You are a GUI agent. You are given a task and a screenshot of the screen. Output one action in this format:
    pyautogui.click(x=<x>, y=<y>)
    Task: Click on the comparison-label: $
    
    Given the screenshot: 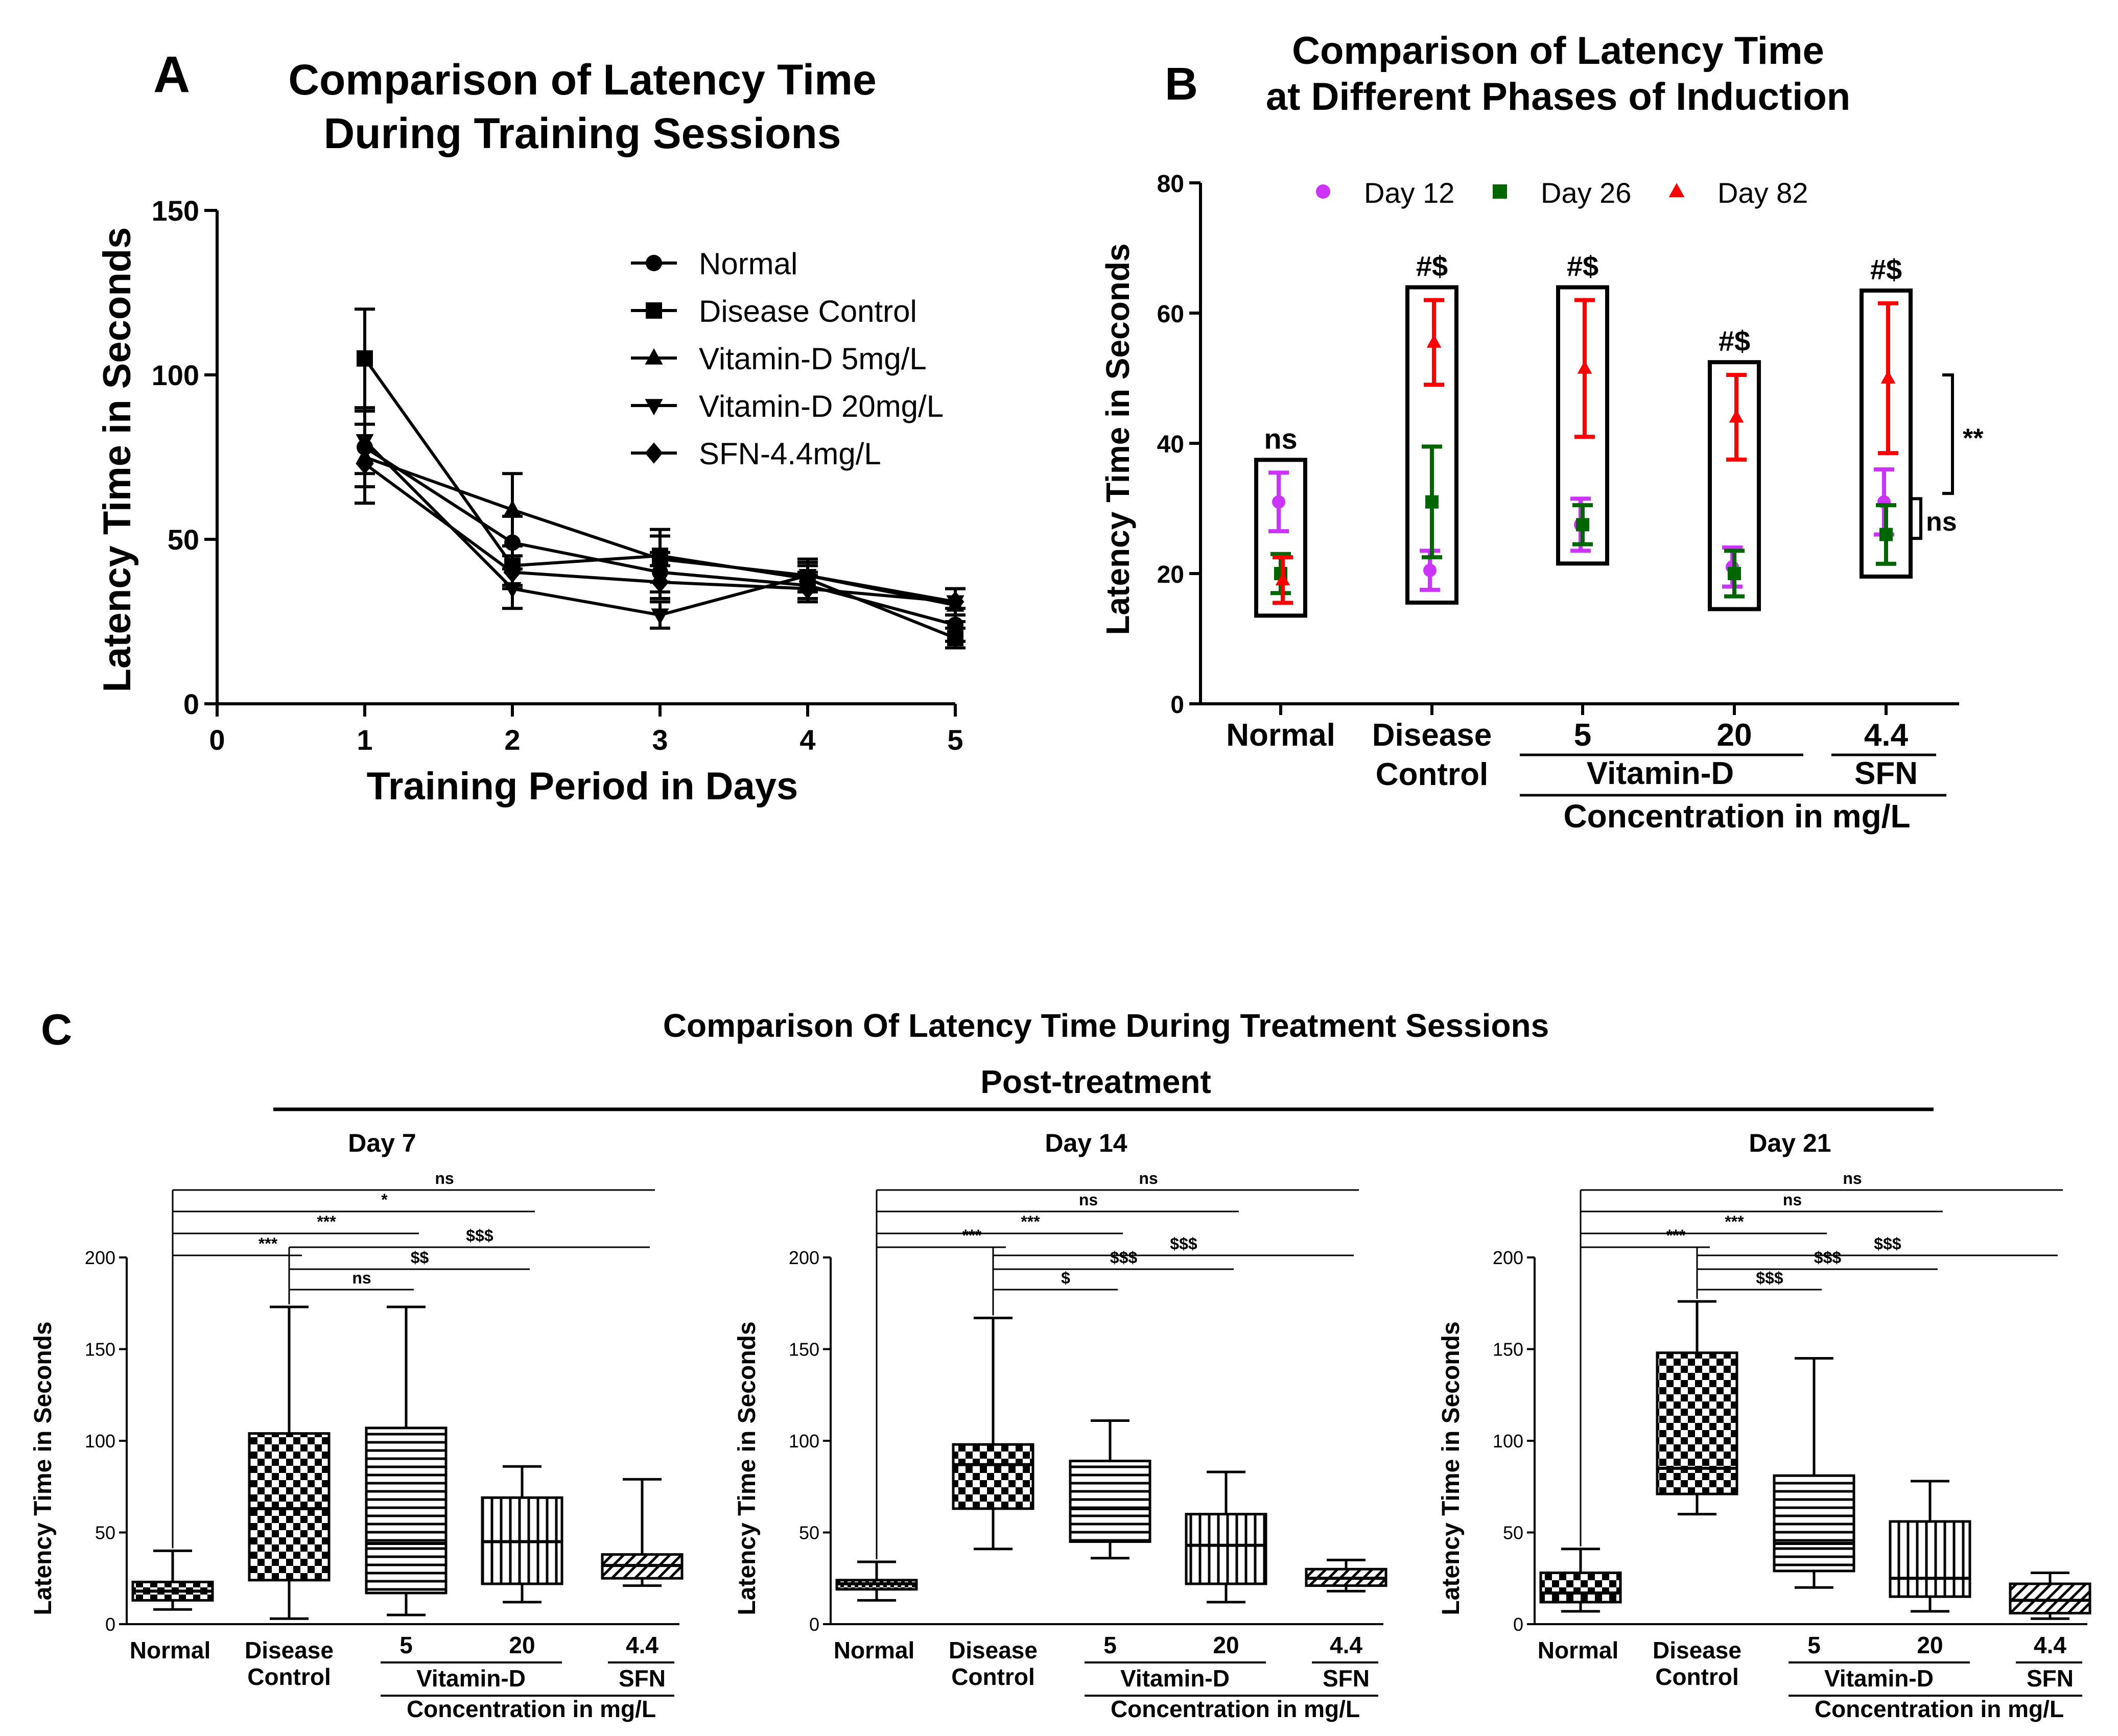 What is the action you would take?
    pyautogui.click(x=1065, y=1278)
    